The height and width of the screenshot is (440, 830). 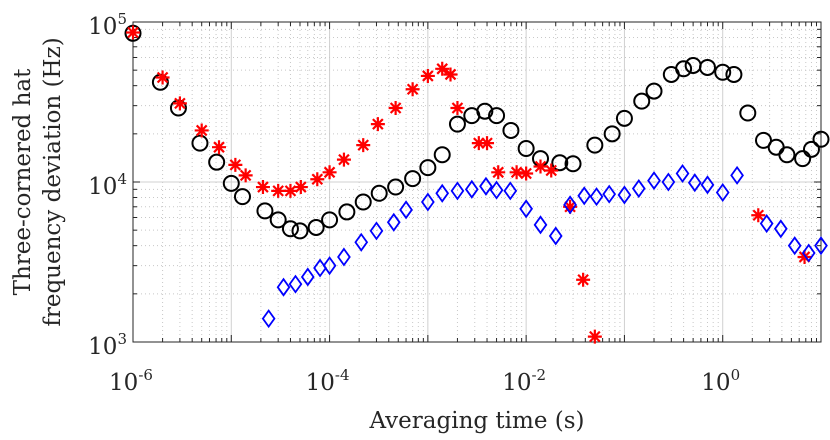 I want to click on x-tick-label: 10⁻⁴, so click(x=328, y=381).